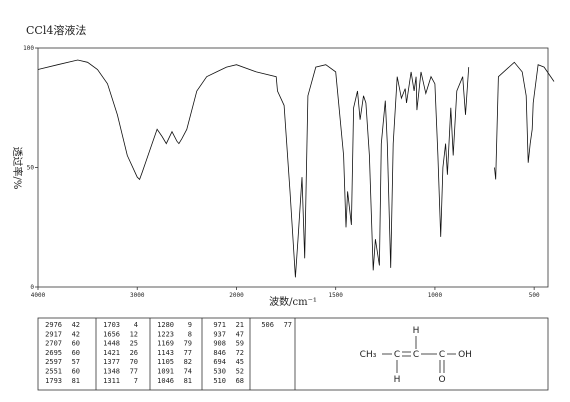 The height and width of the screenshot is (402, 570). Describe the element at coordinates (240, 381) in the screenshot. I see `peak-transmittance: 68` at that location.